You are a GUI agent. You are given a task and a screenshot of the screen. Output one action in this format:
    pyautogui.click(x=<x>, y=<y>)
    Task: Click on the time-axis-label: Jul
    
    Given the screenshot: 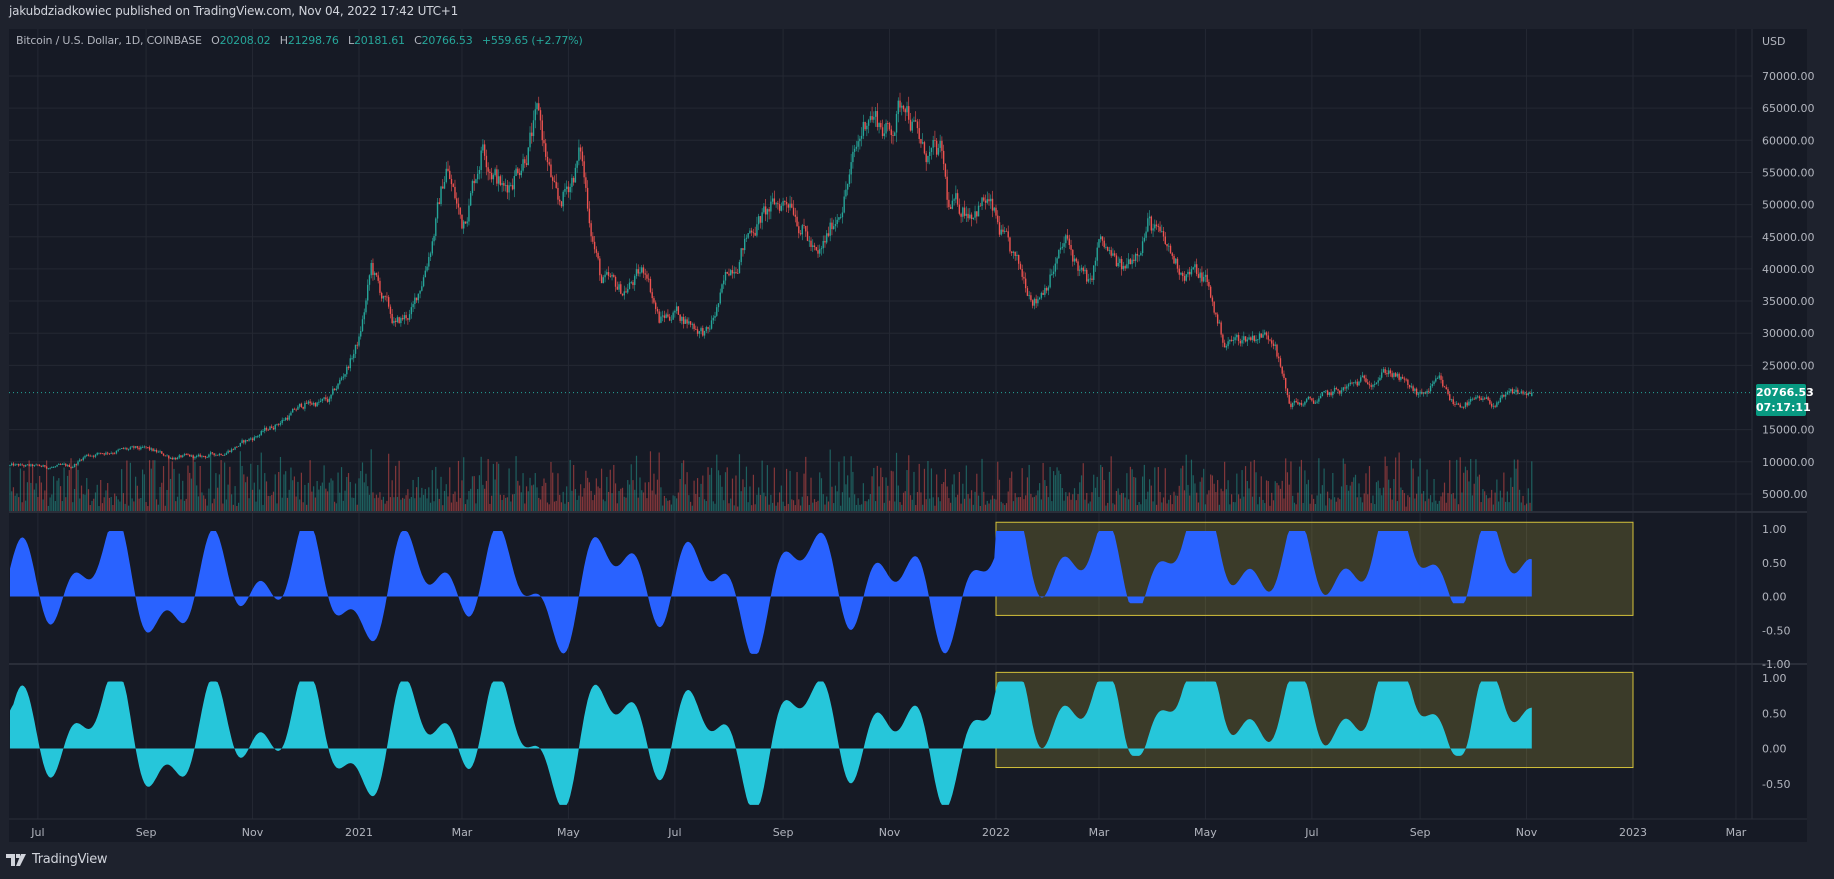 What is the action you would take?
    pyautogui.click(x=37, y=832)
    